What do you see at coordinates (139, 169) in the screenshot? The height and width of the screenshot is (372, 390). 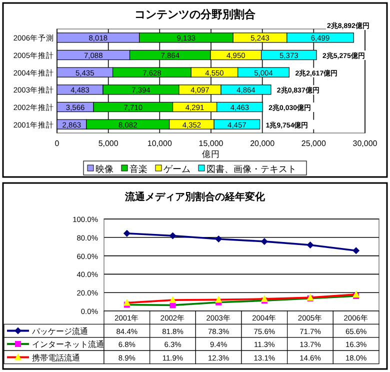 I see `legend-label: 音楽` at bounding box center [139, 169].